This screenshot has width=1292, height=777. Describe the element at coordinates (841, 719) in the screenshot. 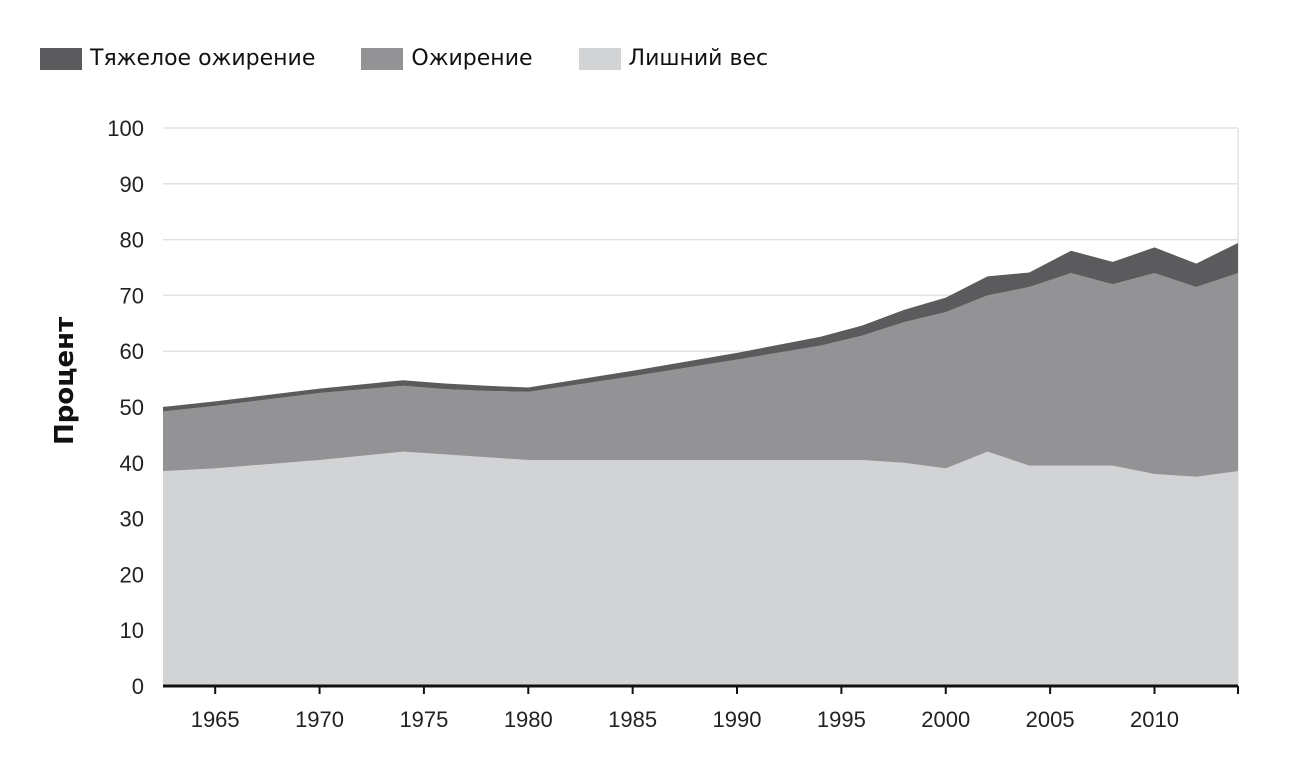

I see `x-tick-label-1995: 1995` at that location.